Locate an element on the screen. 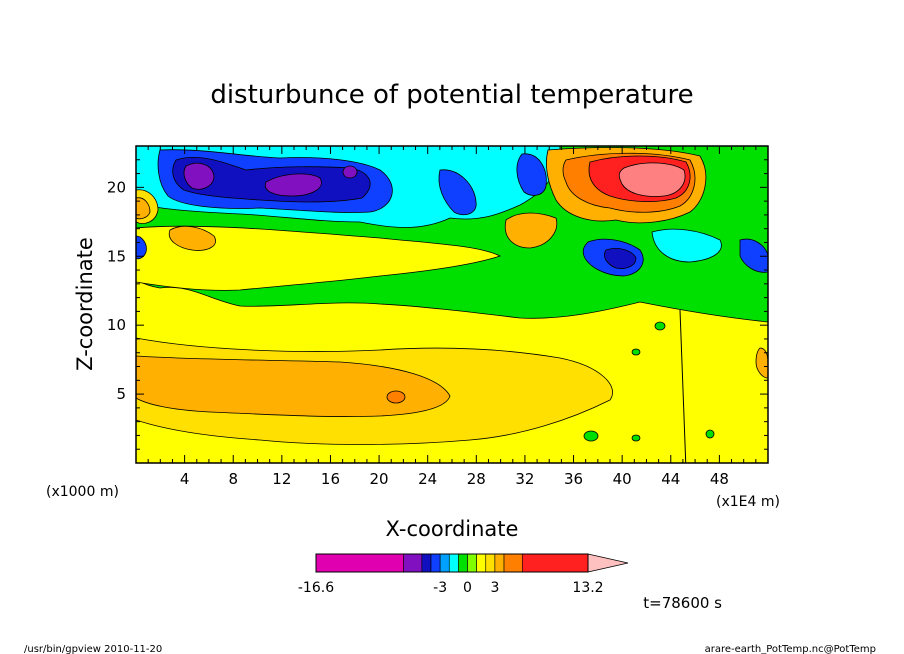  x-tick-label: 44 is located at coordinates (670, 479).